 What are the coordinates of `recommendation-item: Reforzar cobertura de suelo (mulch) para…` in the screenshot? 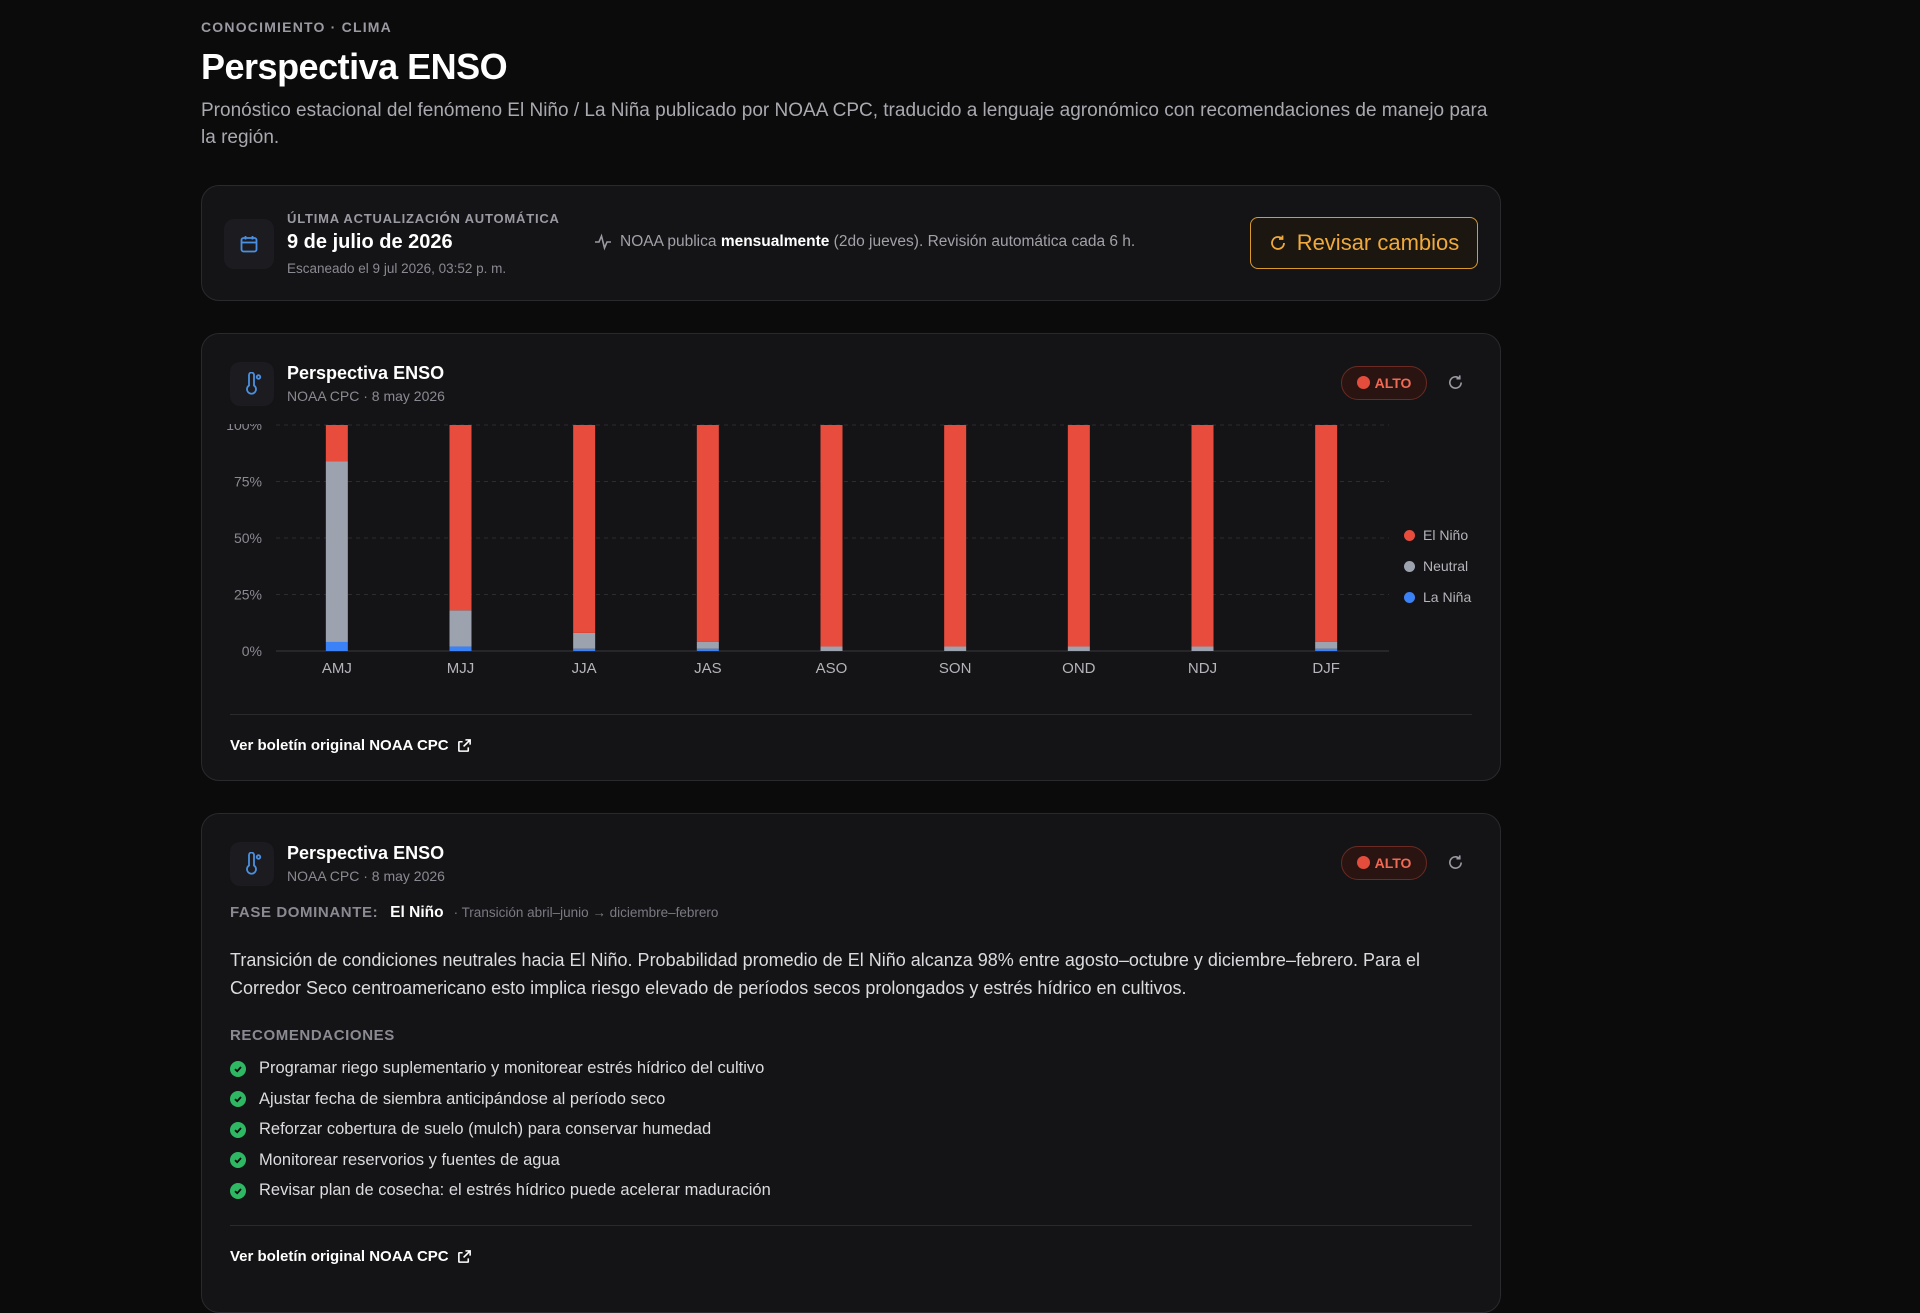 It's located at (500, 1130).